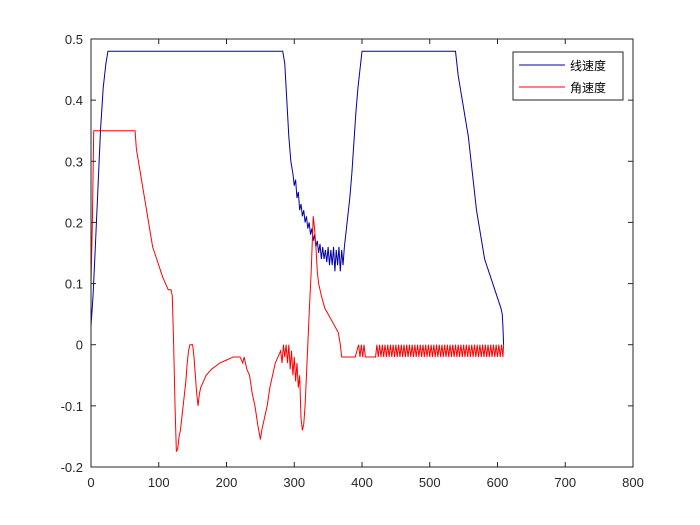 The height and width of the screenshot is (525, 700). What do you see at coordinates (74, 39) in the screenshot?
I see `y-tick-label: 0.5` at bounding box center [74, 39].